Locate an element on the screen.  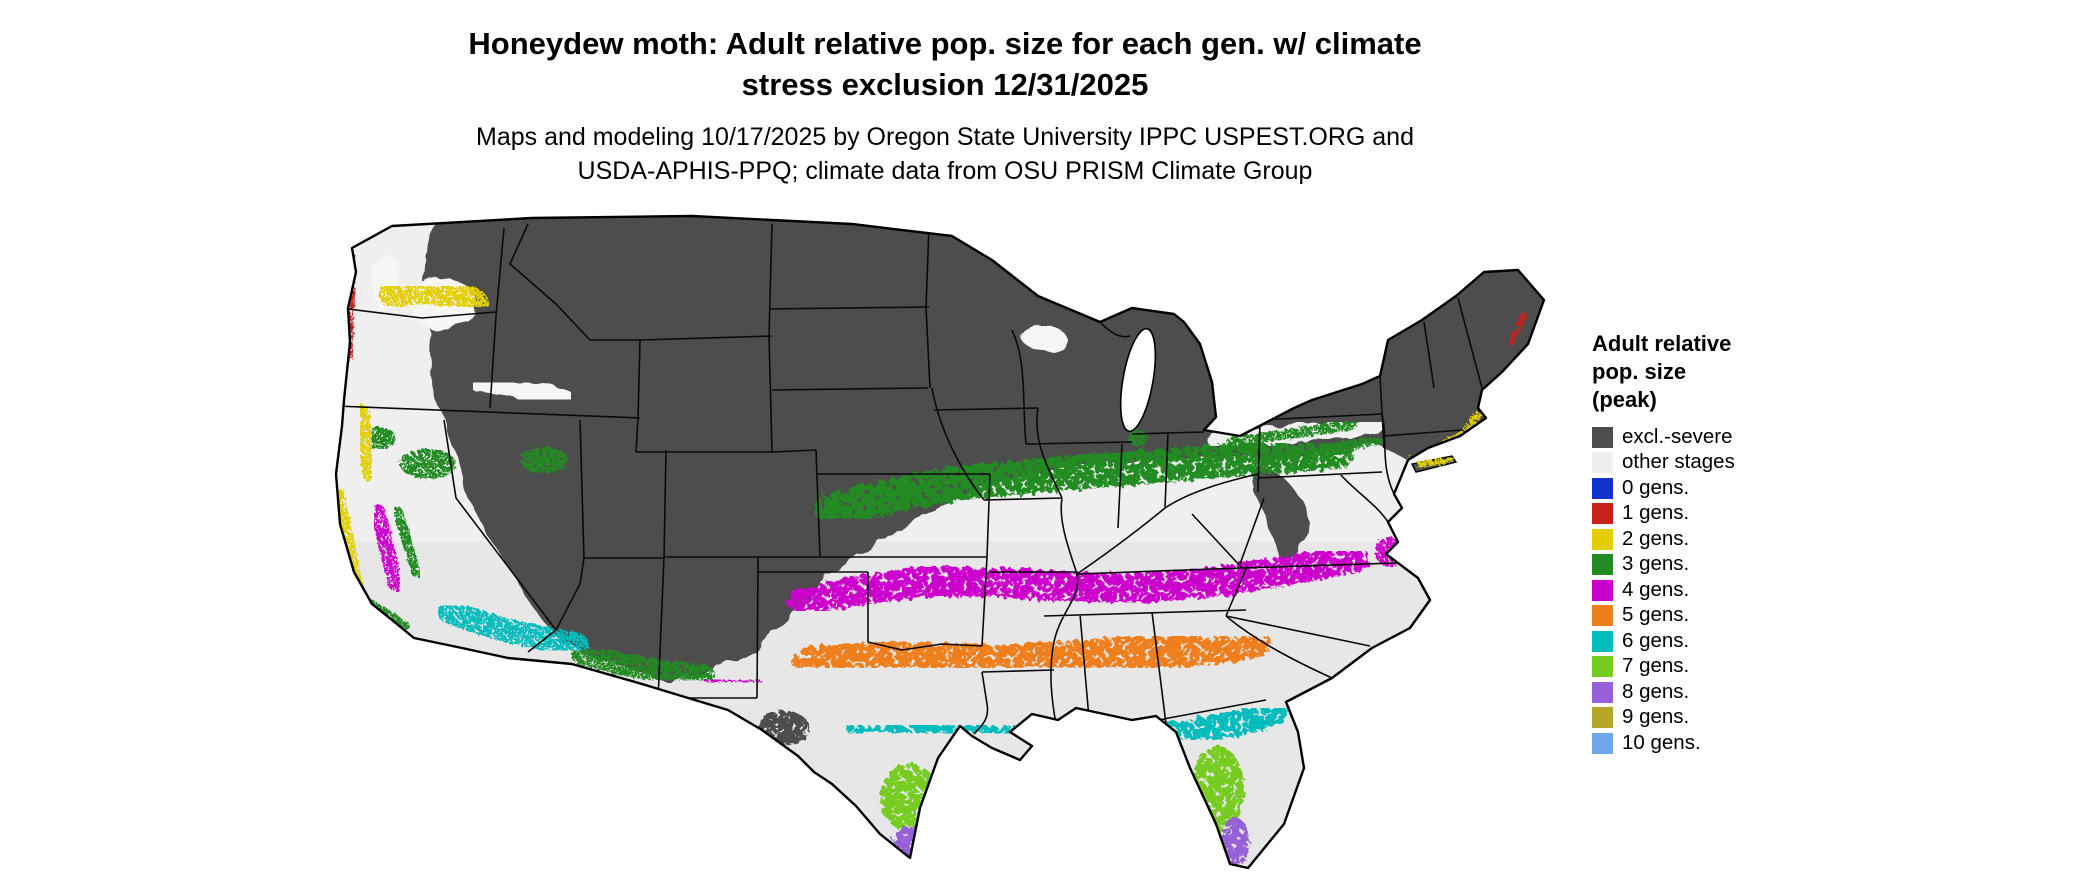
band-4-gens is located at coordinates (869, 597).